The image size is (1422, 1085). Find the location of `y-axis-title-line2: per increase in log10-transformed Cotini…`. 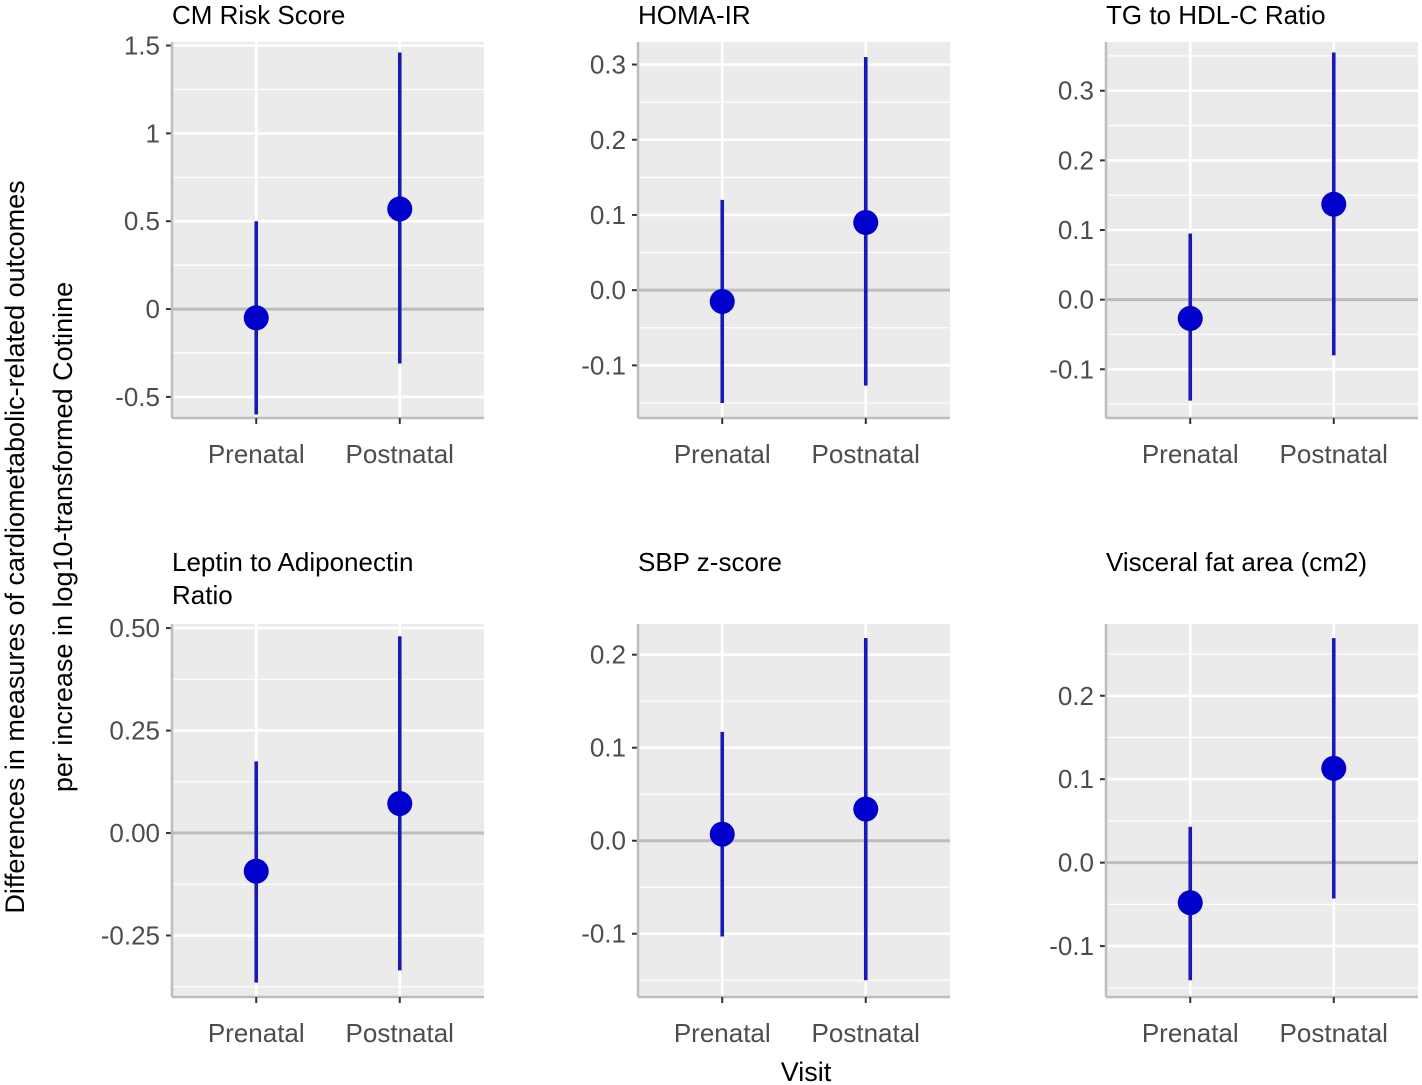

y-axis-title-line2: per increase in log10-transformed Cotini… is located at coordinates (63, 537).